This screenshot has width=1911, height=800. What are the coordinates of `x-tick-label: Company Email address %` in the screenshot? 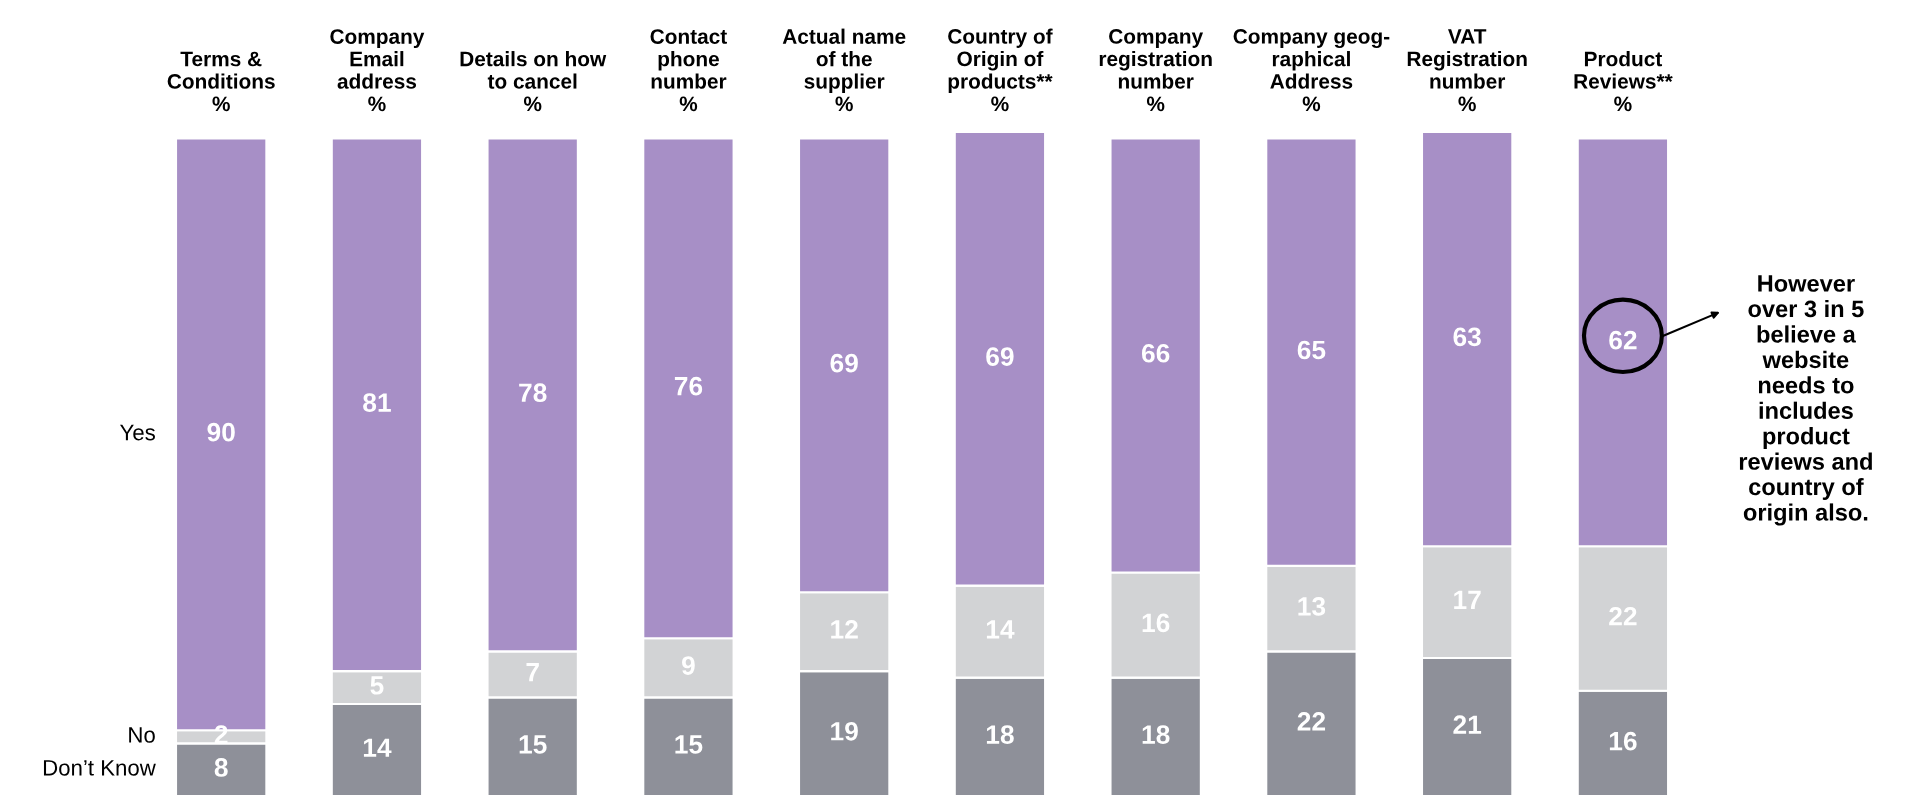 It's located at (377, 70).